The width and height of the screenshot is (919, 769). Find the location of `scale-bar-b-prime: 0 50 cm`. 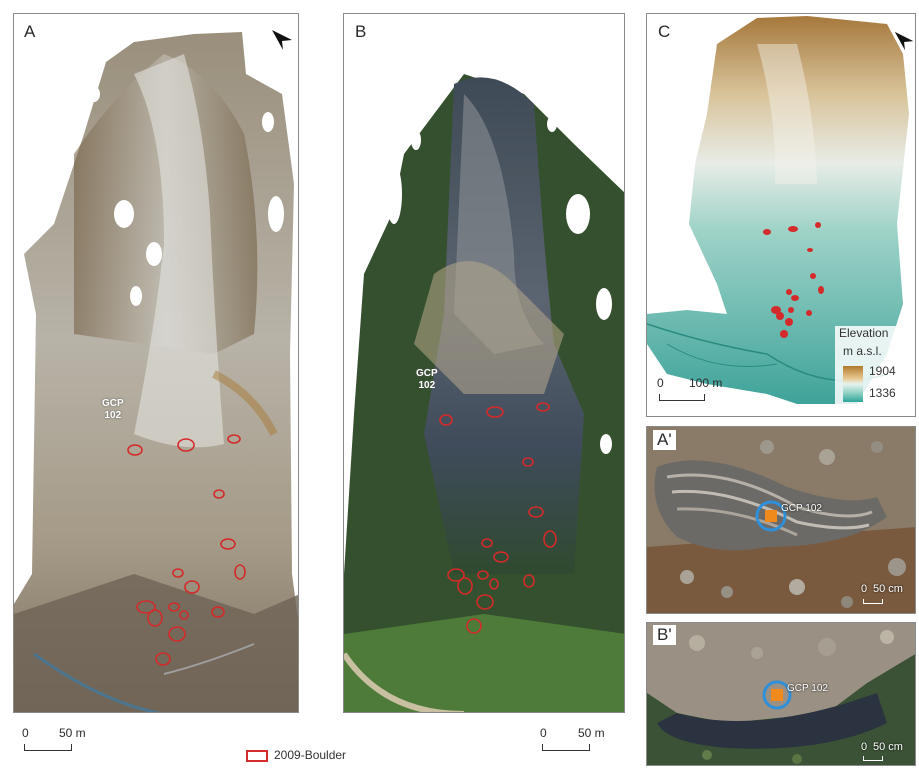

scale-bar-b-prime: 0 50 cm is located at coordinates (887, 753).